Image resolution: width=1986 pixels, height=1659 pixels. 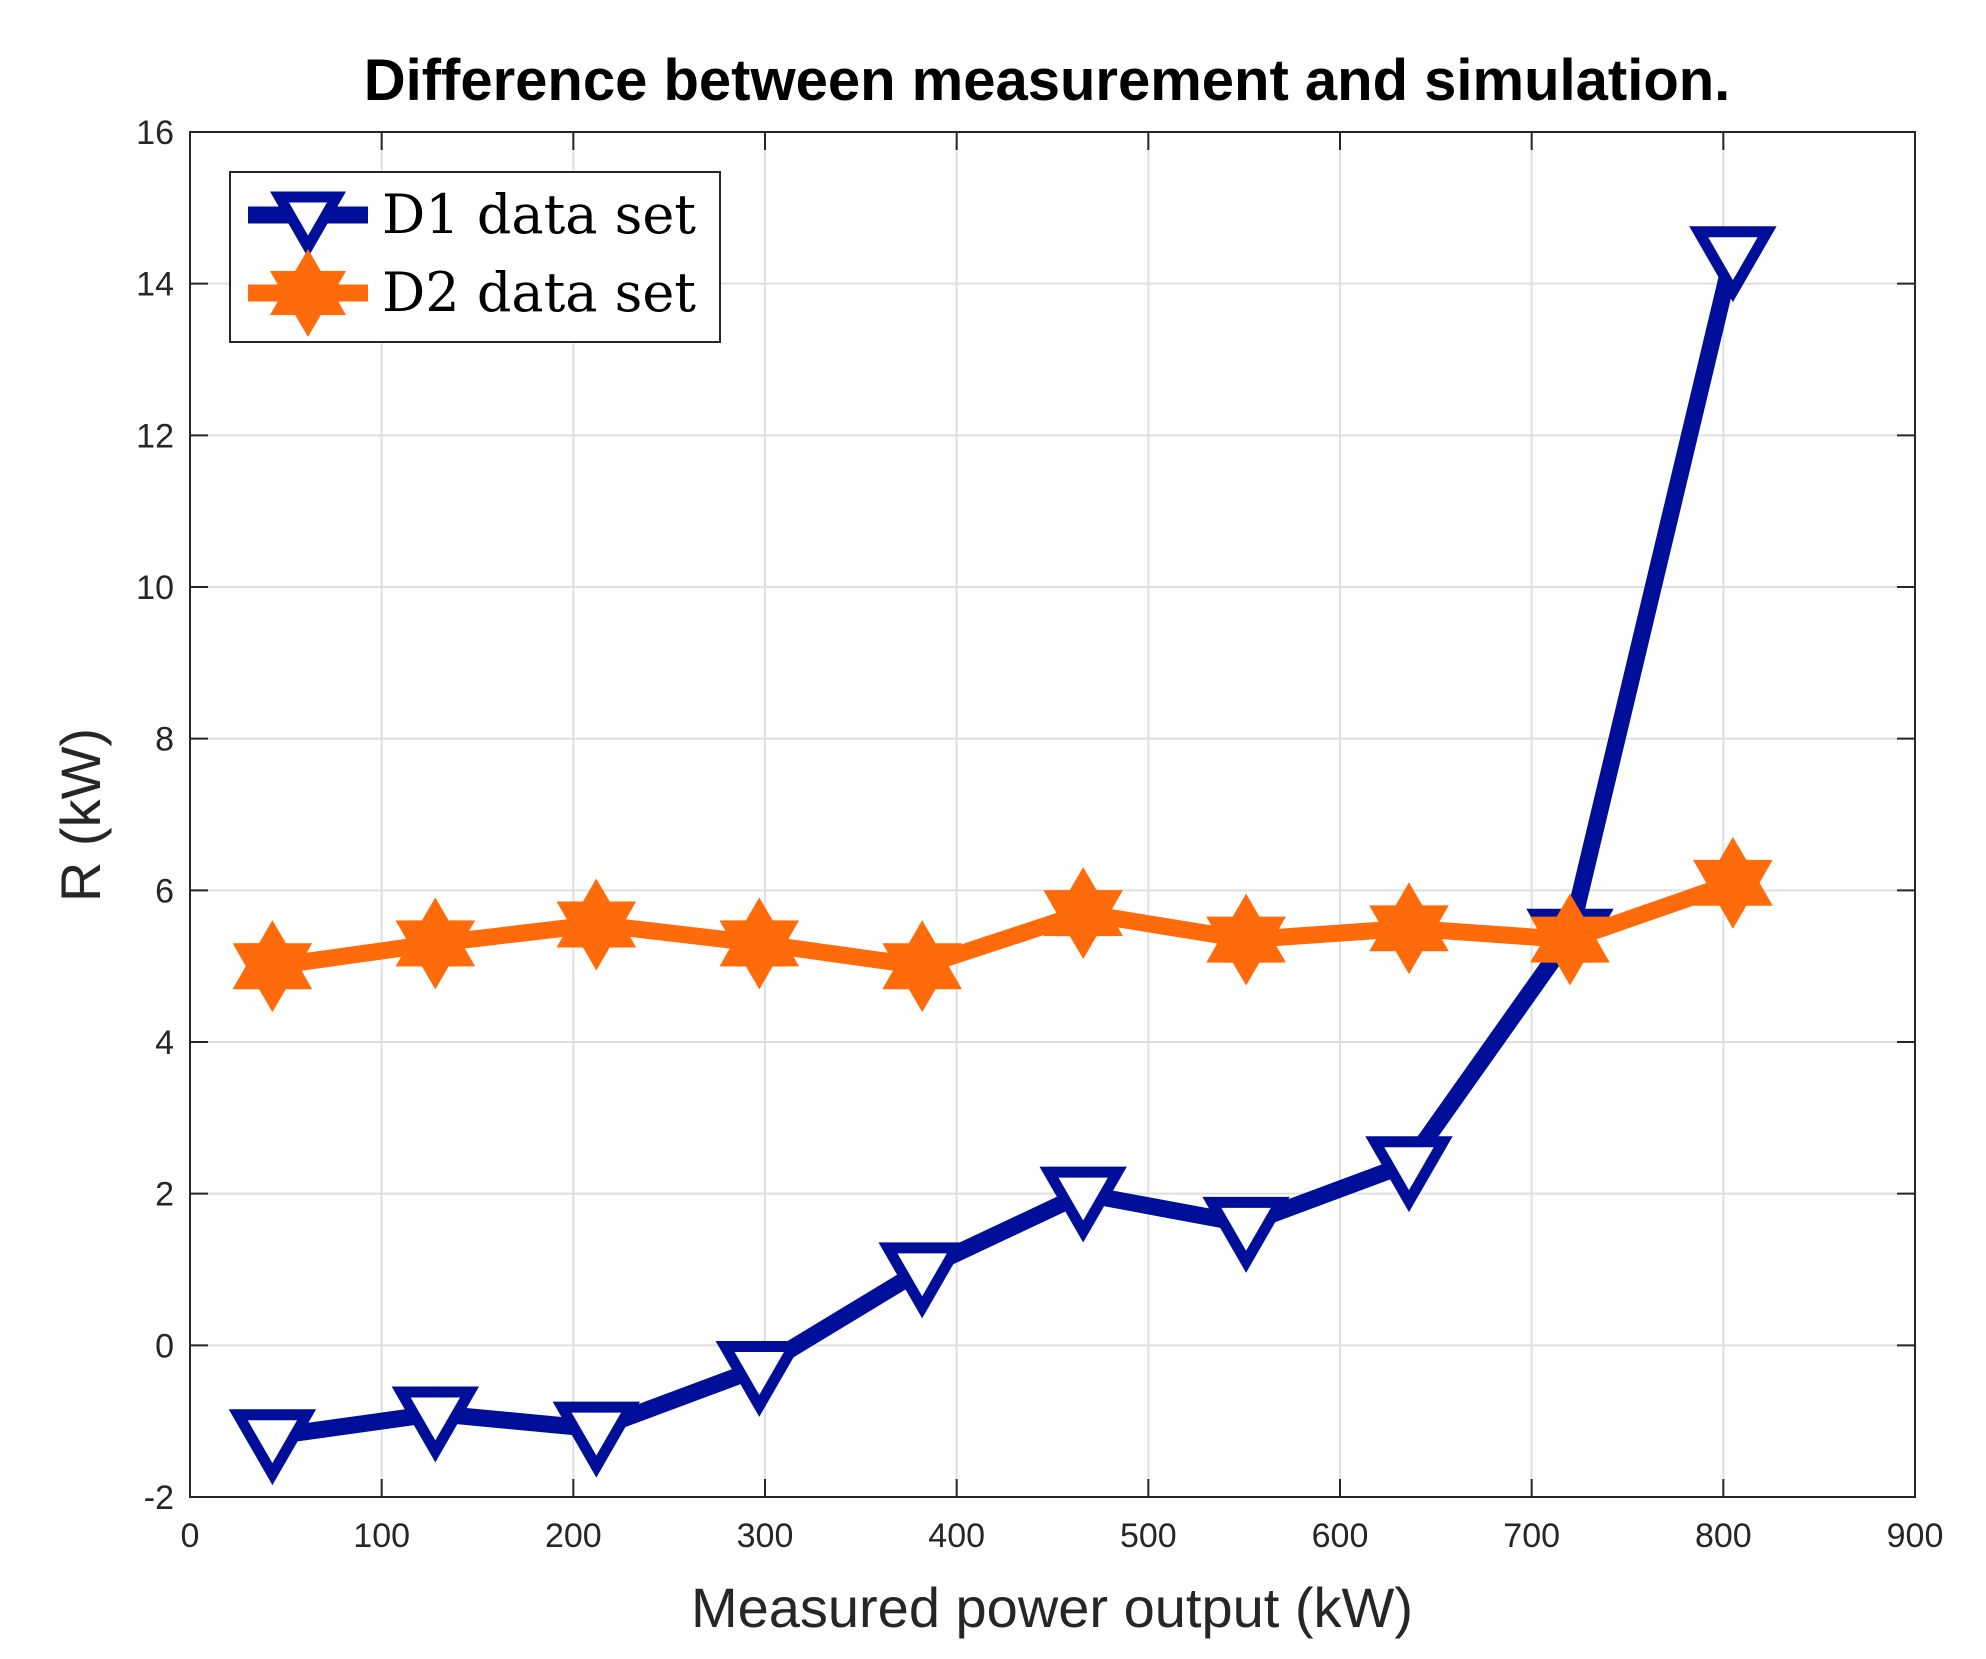 What do you see at coordinates (164, 1195) in the screenshot?
I see `y-tick-label: 2` at bounding box center [164, 1195].